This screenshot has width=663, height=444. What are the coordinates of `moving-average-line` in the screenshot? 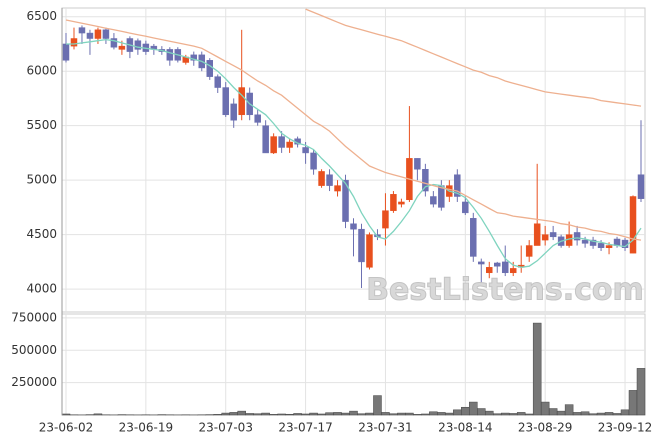 It's located at (473, 57).